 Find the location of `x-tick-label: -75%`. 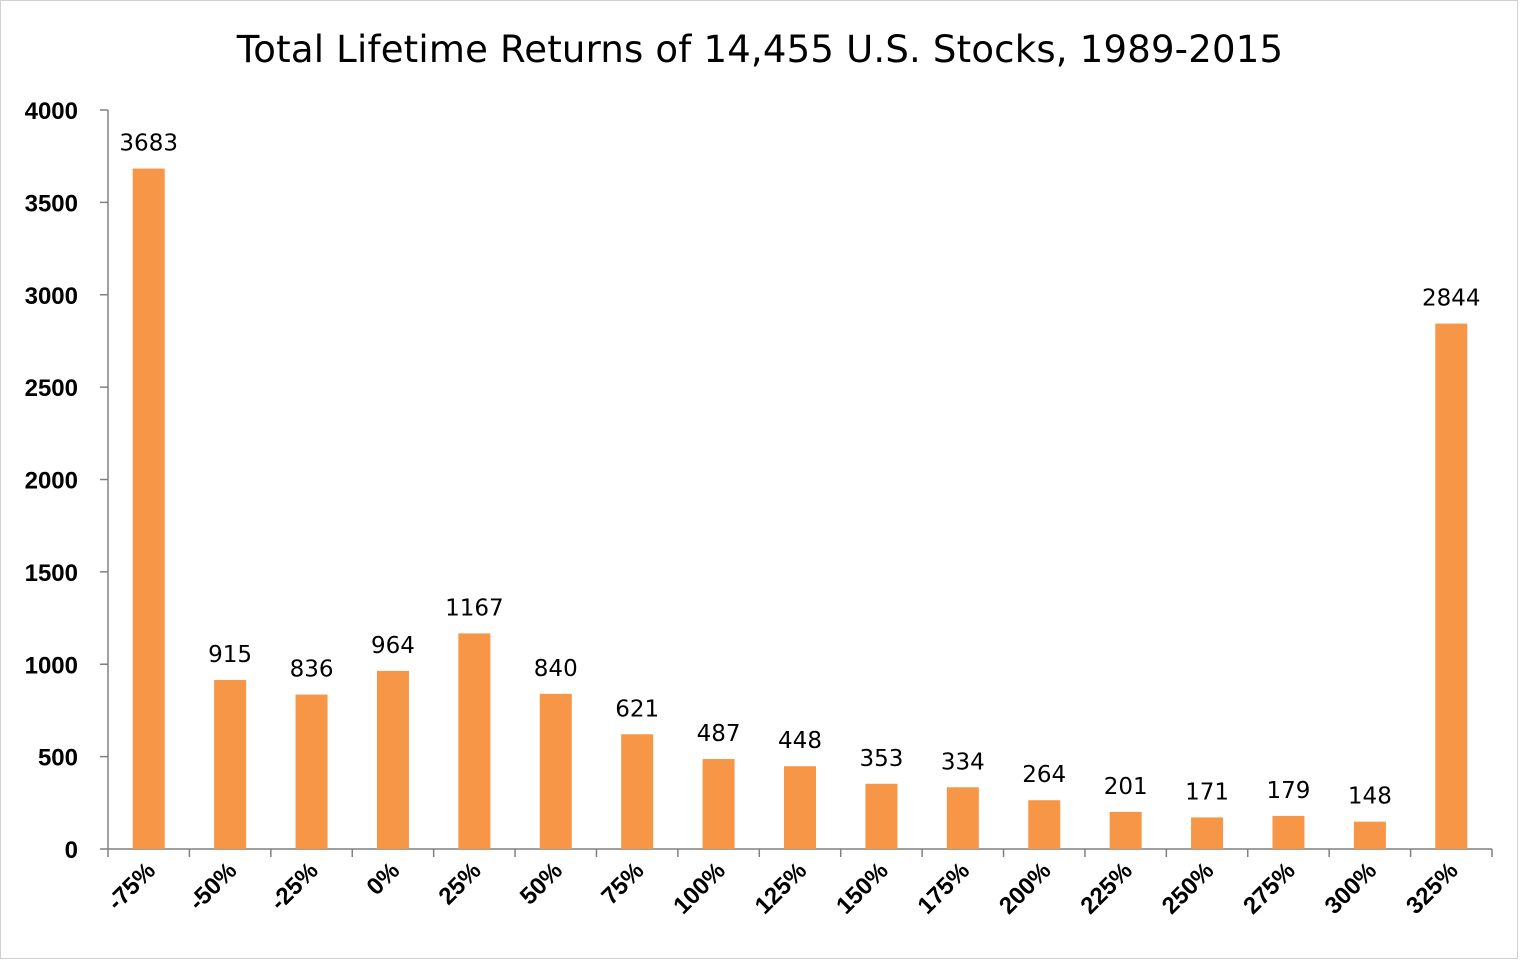

x-tick-label: -75% is located at coordinates (131, 886).